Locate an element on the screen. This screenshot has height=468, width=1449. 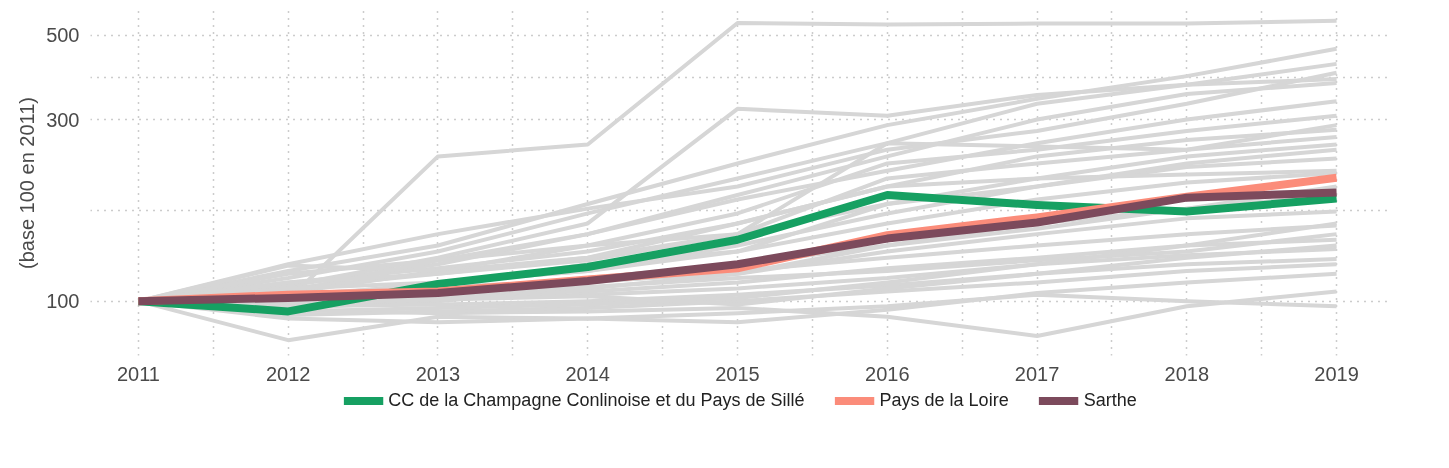
legend-label: Sarthe is located at coordinates (1110, 400).